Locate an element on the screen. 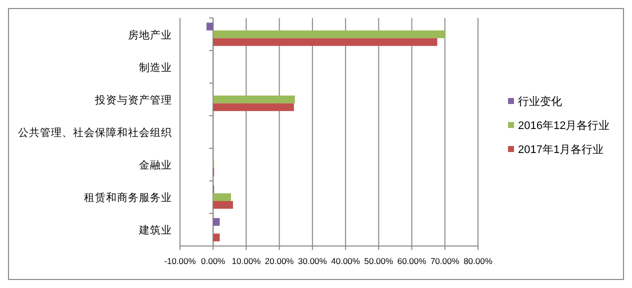  y-tick-label: 公共管理、社会保障和社会组织 is located at coordinates (95, 132).